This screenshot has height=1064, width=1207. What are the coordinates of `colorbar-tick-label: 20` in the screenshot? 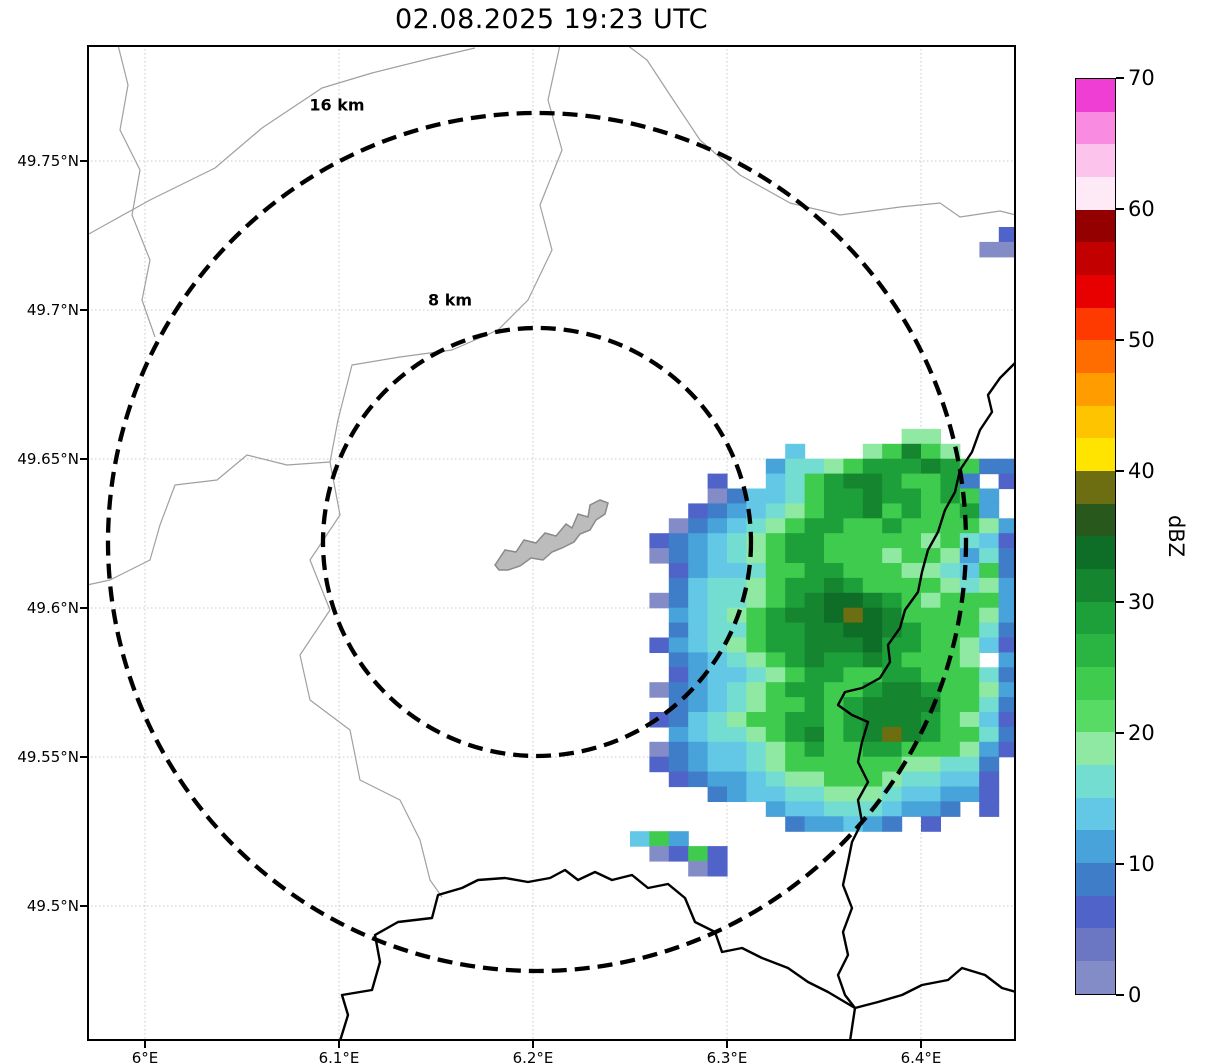 It's located at (1141, 733).